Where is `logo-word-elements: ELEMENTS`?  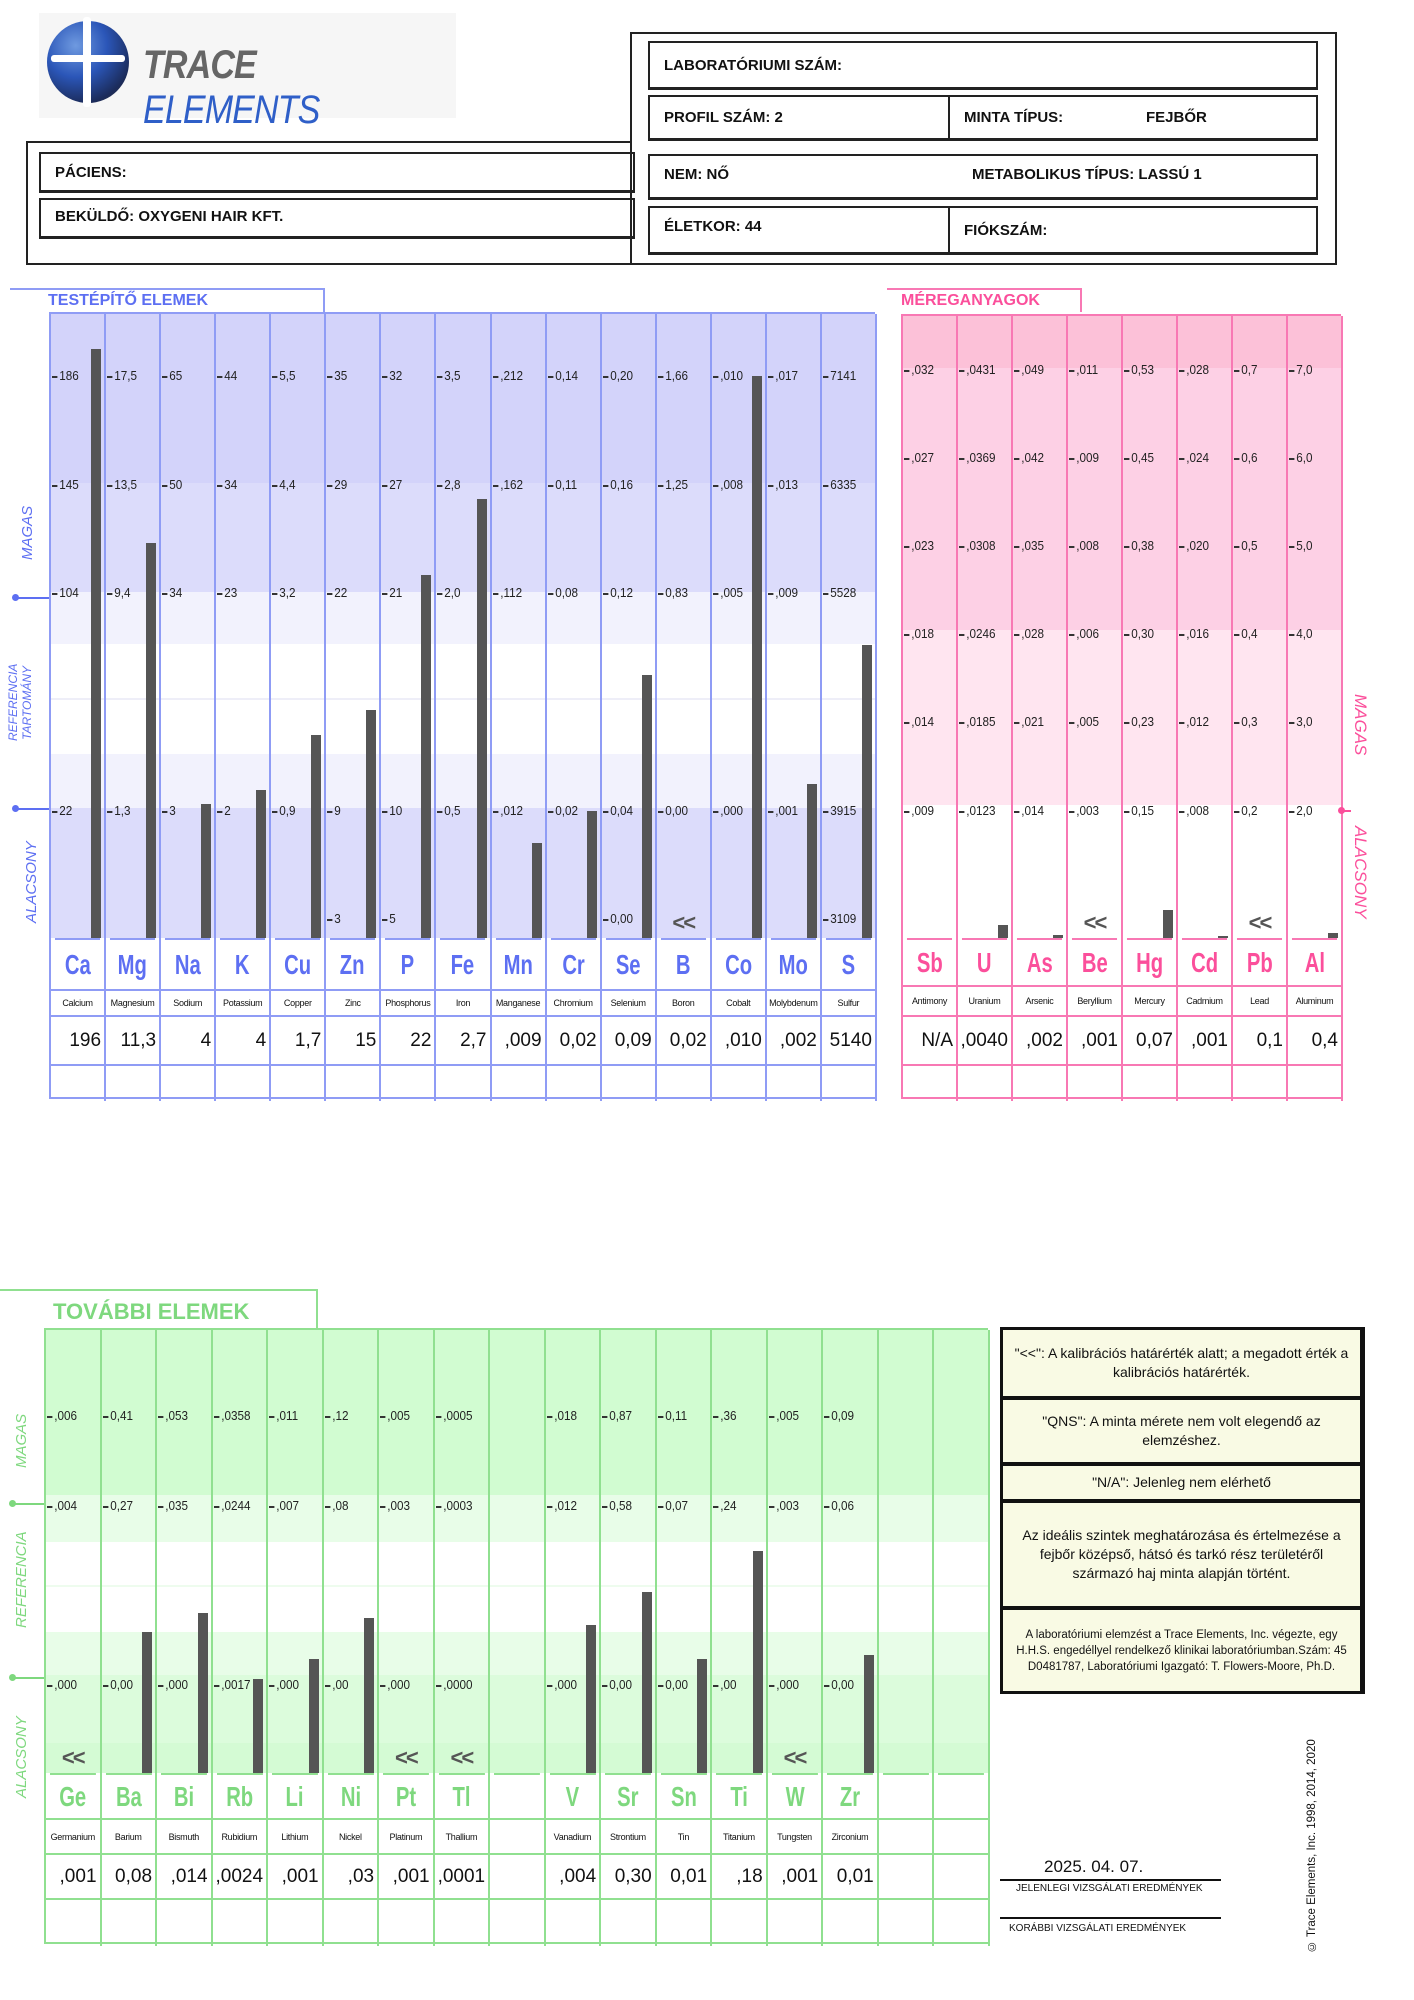
logo-word-elements: ELEMENTS is located at coordinates (231, 110).